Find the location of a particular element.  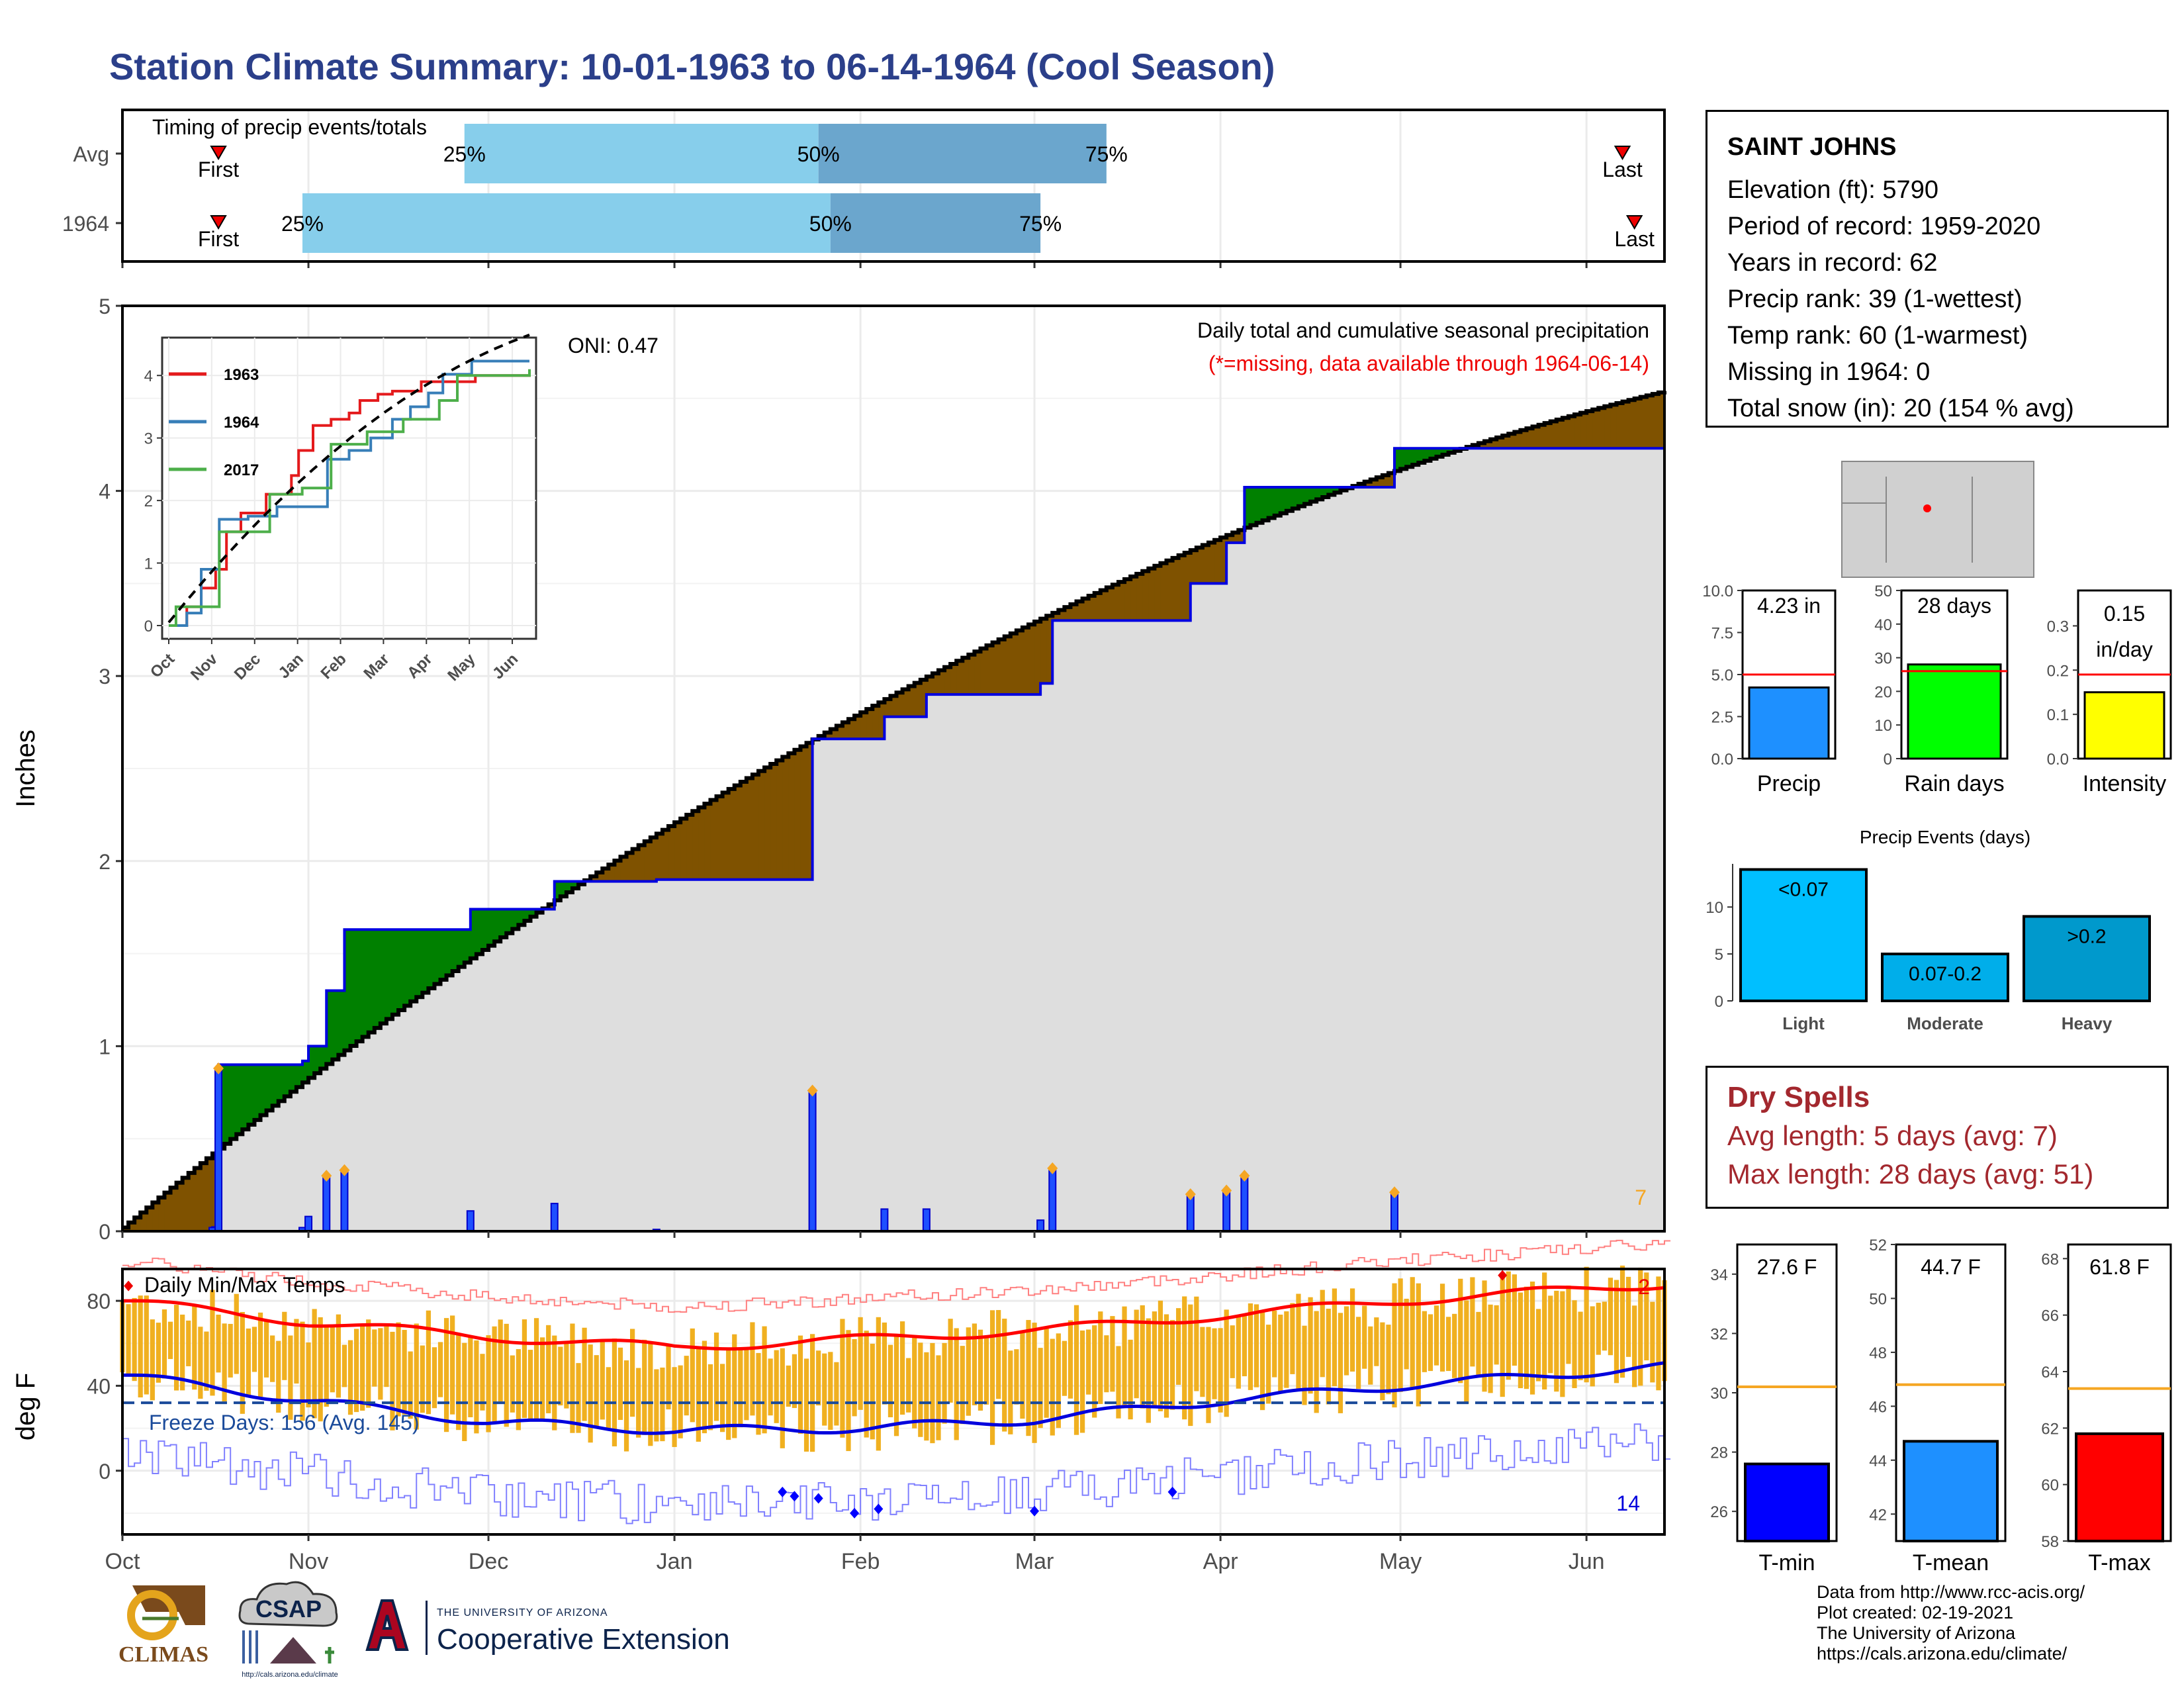

precip-heavy-marker is located at coordinates (1226, 1190).